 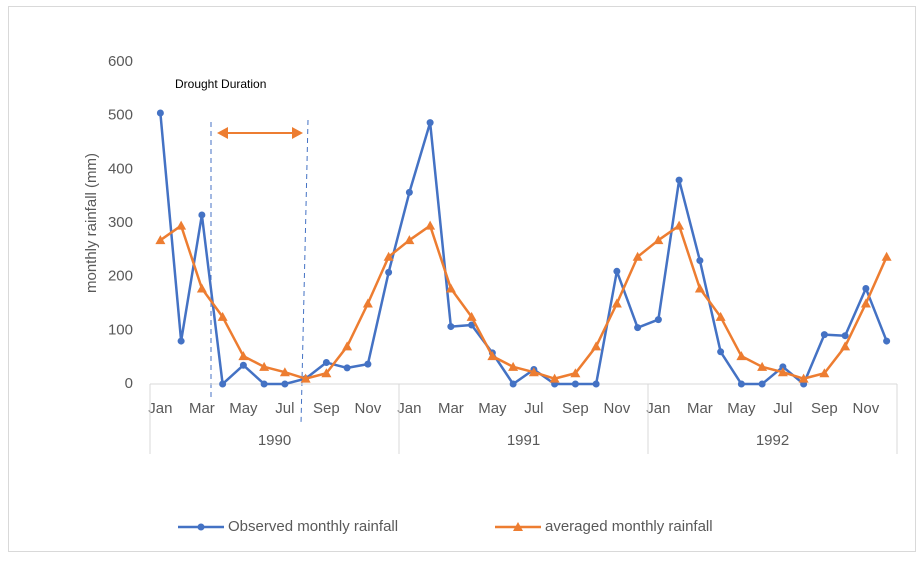 What do you see at coordinates (129, 383) in the screenshot?
I see `y-tick-label: 0` at bounding box center [129, 383].